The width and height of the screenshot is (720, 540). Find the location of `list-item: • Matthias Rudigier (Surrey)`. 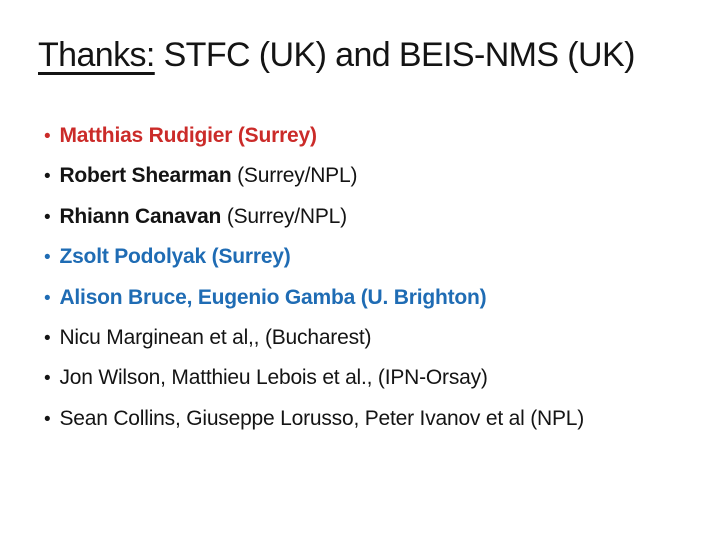

list-item: • Matthias Rudigier (Surrey) is located at coordinates (314, 136).